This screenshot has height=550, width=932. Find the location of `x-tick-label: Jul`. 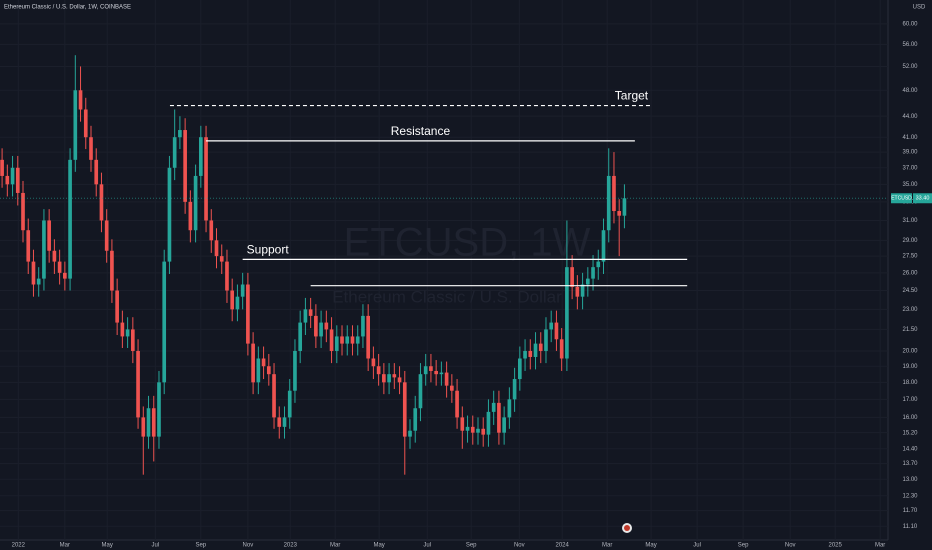

x-tick-label: Jul is located at coordinates (697, 546).